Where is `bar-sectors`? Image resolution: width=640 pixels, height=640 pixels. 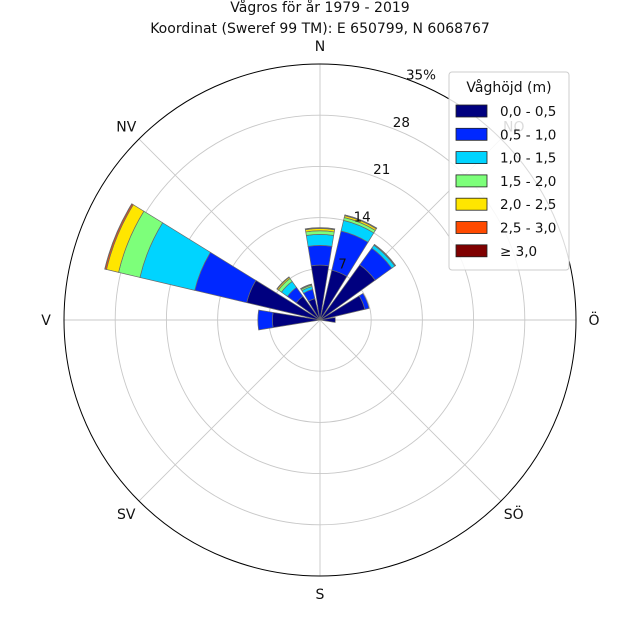
bar-sectors is located at coordinates (250, 267).